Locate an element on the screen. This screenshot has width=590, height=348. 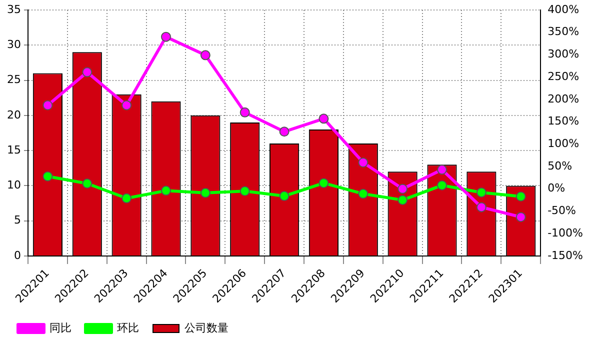
y-tick-label: 5 is located at coordinates (17, 220).